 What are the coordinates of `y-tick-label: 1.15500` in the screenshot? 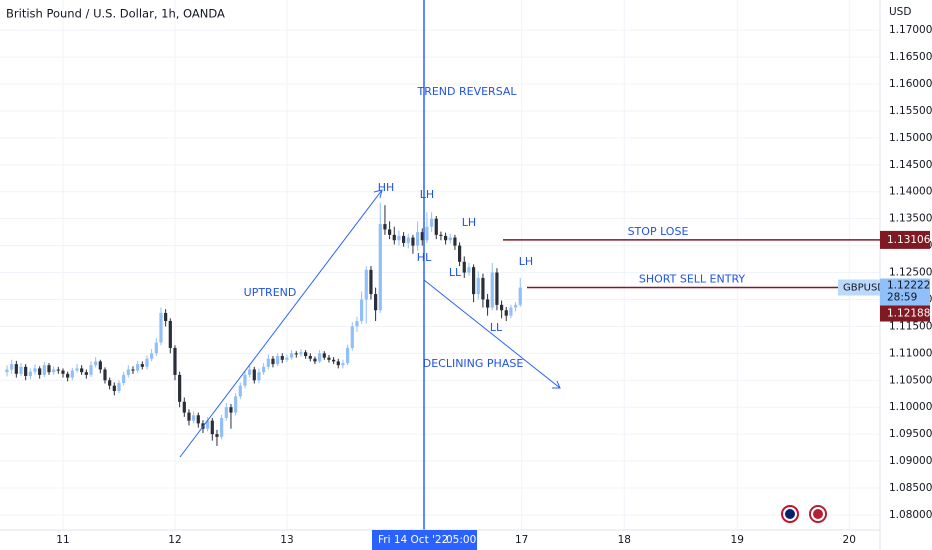 It's located at (910, 111).